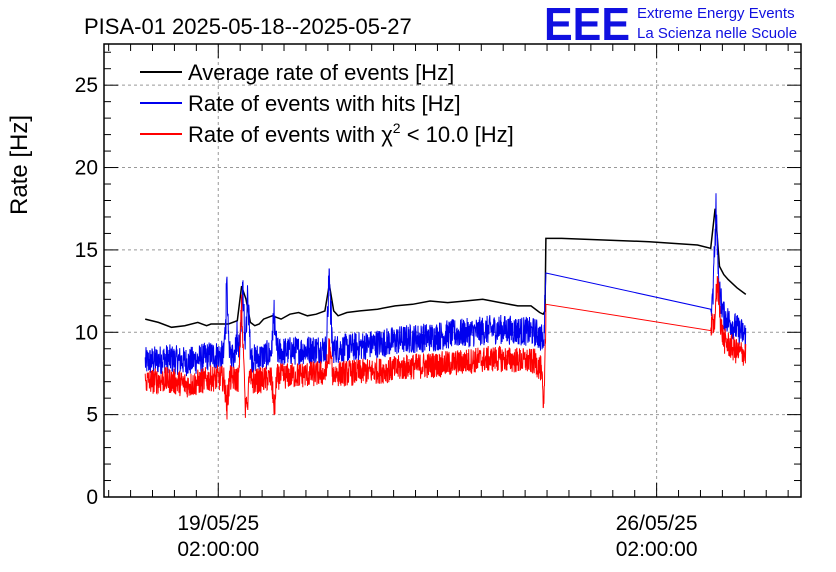 The image size is (836, 572). Describe the element at coordinates (351, 133) in the screenshot. I see `legend-label-chi2: Rate of events with χ2 < 10.0 [Hz]` at that location.